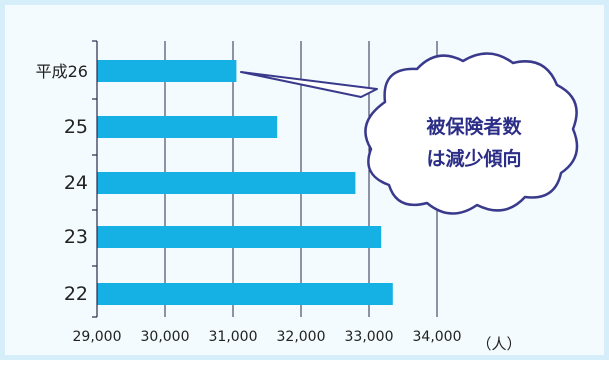  What do you see at coordinates (473, 158) in the screenshot?
I see `callout-line-2: は減少傾向` at bounding box center [473, 158].